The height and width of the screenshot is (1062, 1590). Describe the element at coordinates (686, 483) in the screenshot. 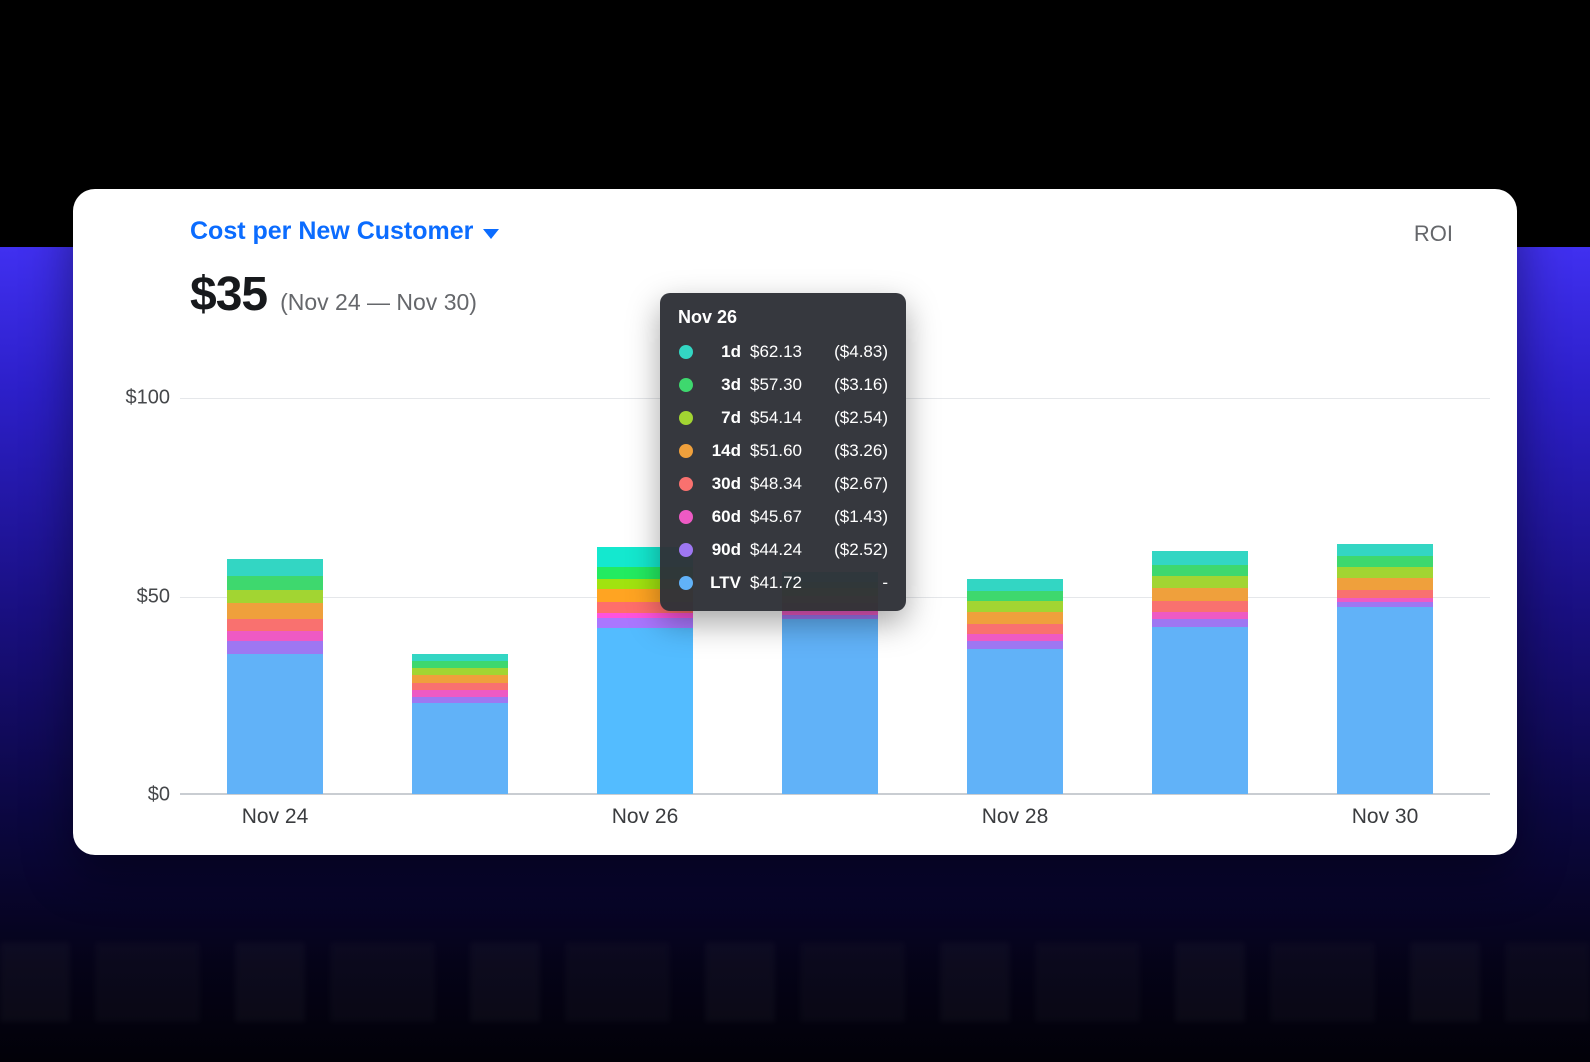

I see `legend-dot-30d-icon` at that location.